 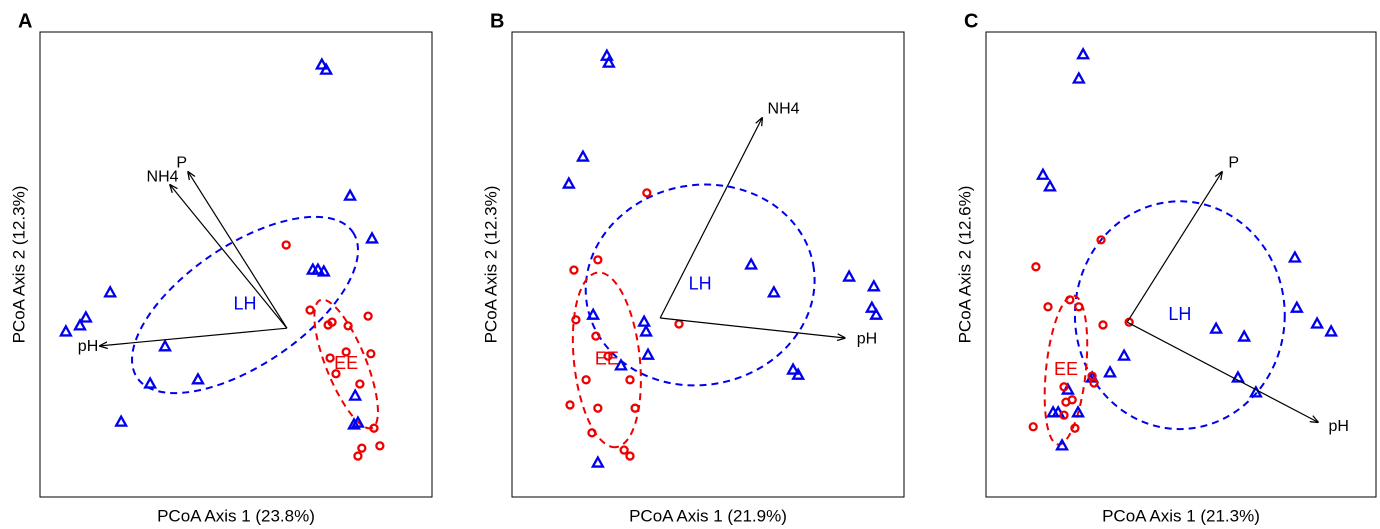 I want to click on panel-label: A, so click(x=25, y=21).